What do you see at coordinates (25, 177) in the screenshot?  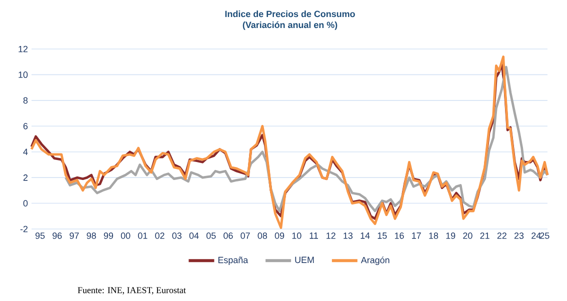 I see `y-tick-label: 2` at bounding box center [25, 177].